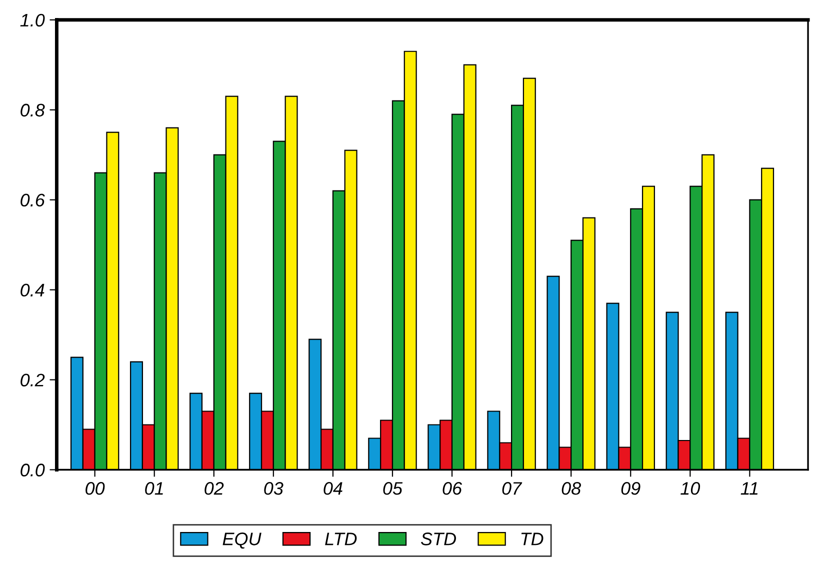 Image resolution: width=822 pixels, height=568 pixels. I want to click on x-tick-label: 04, so click(333, 488).